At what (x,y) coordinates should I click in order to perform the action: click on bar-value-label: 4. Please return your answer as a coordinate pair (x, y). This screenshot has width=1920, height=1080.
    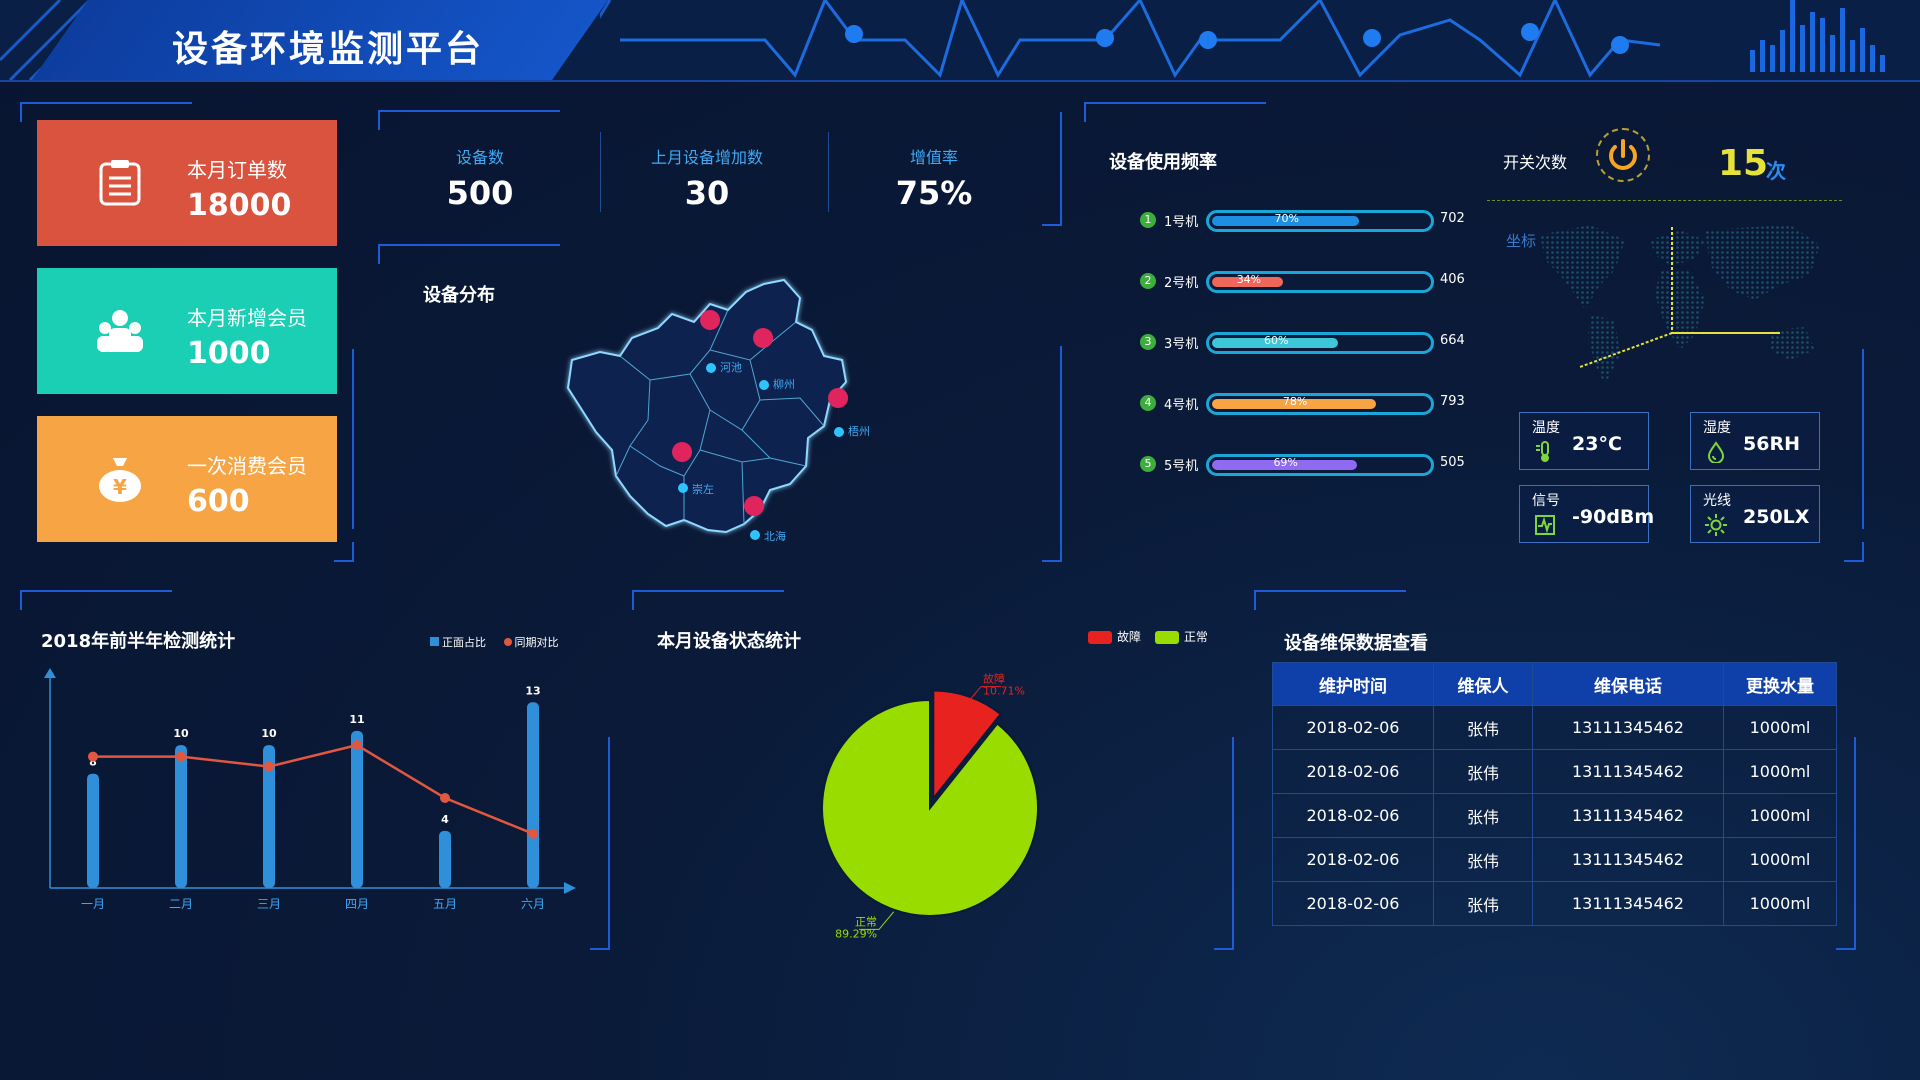
    Looking at the image, I should click on (445, 819).